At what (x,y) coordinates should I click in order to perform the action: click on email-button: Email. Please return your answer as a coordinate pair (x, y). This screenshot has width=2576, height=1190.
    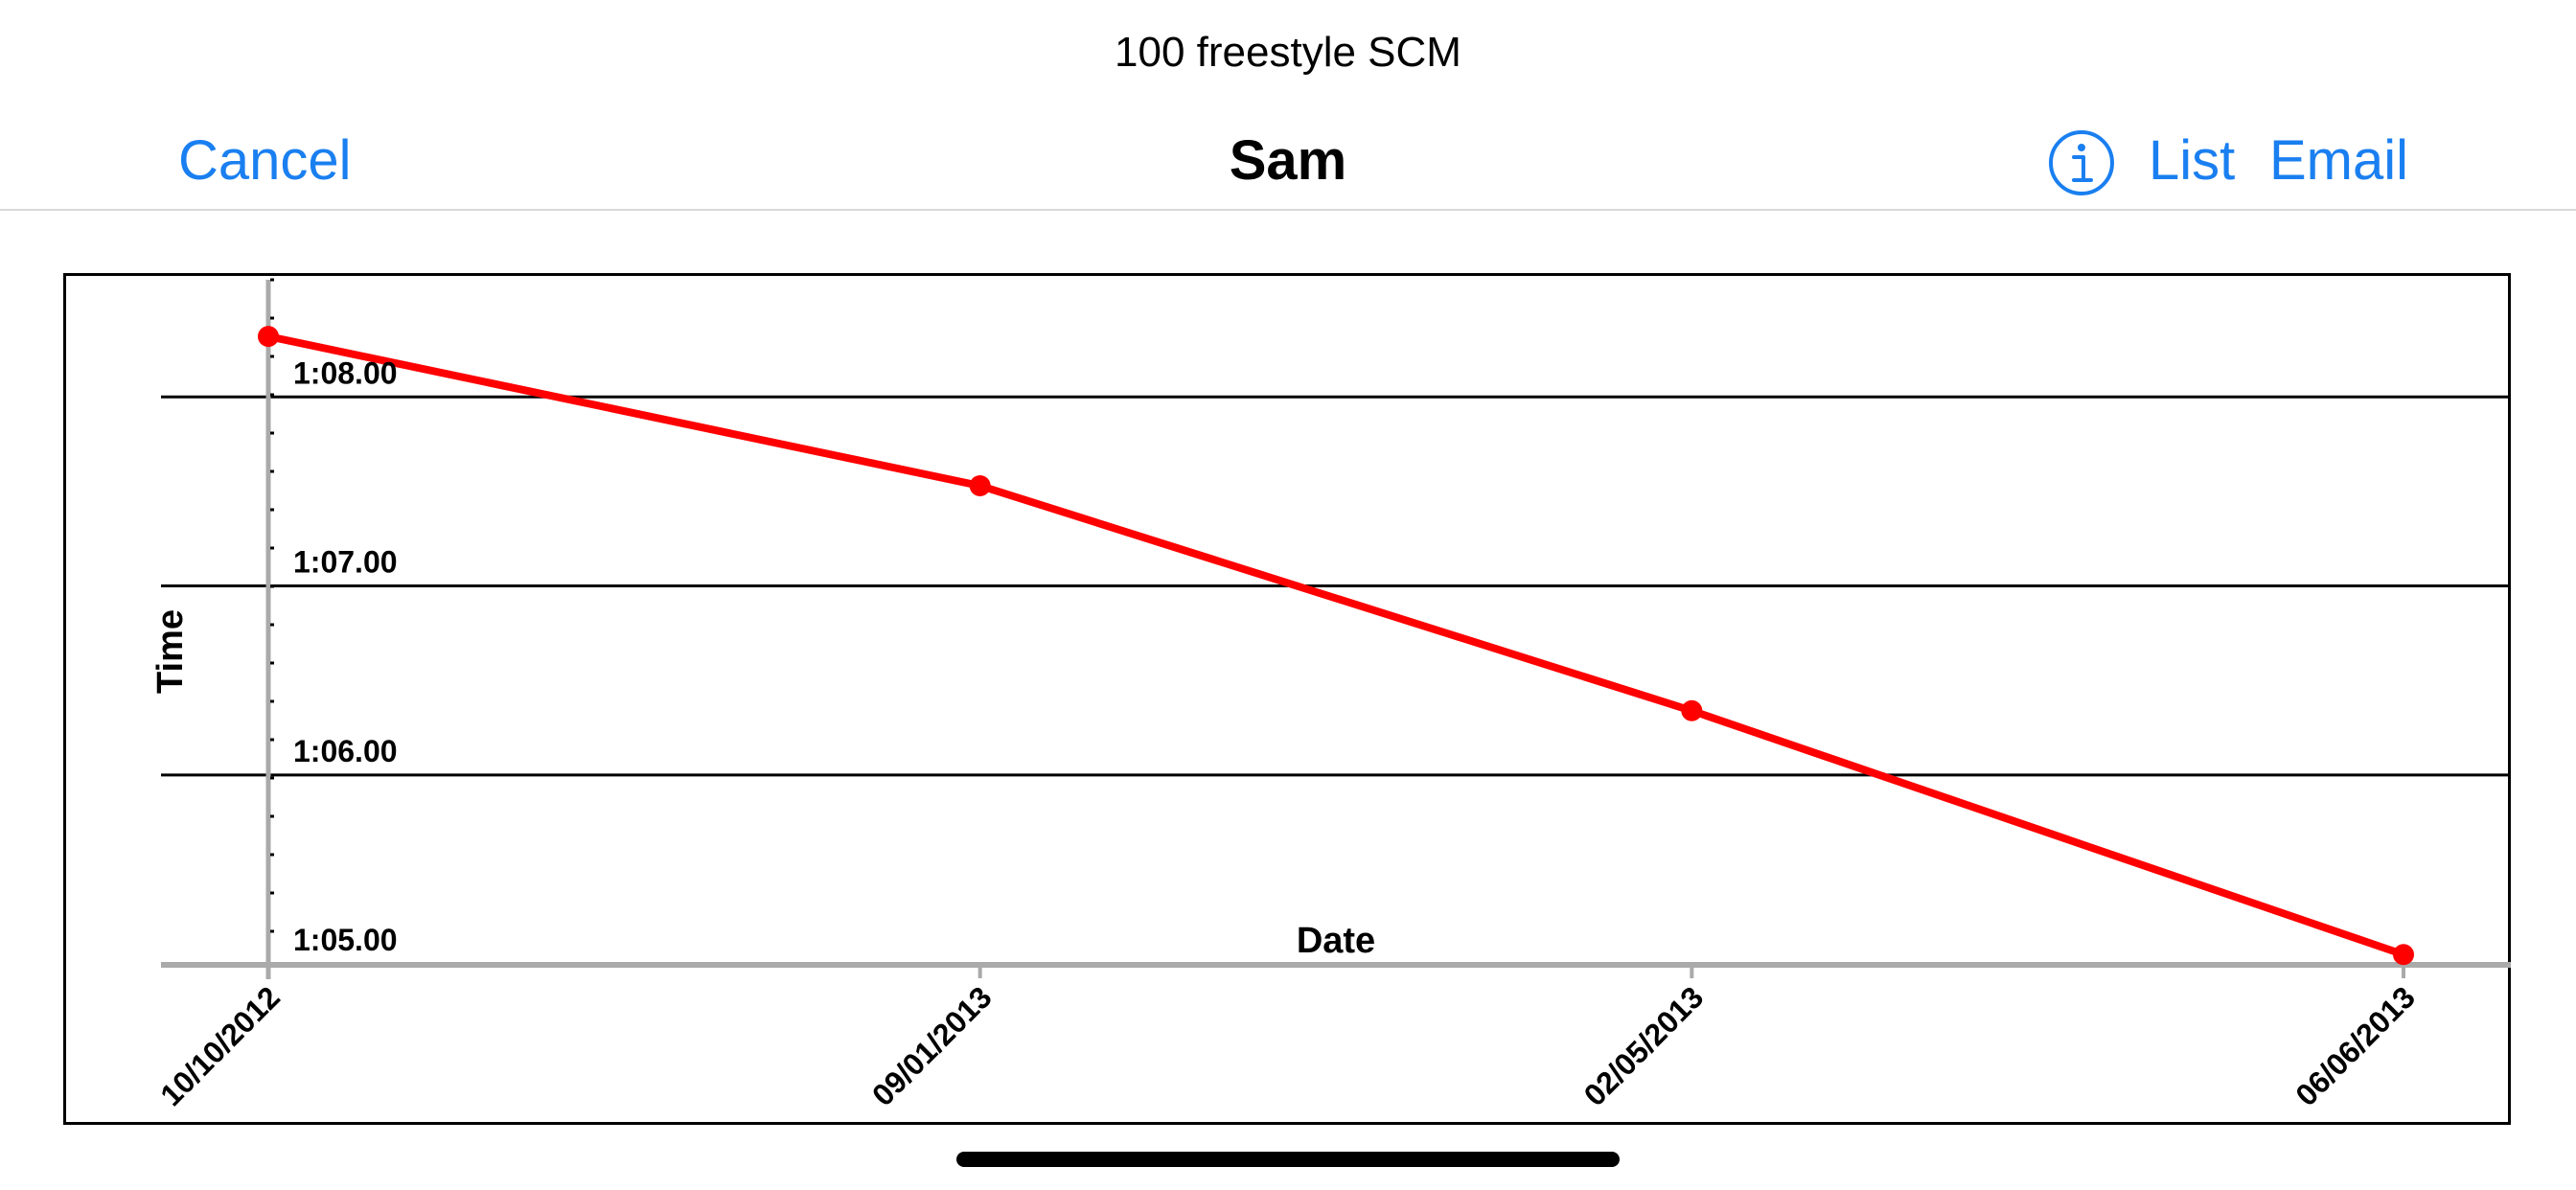
    Looking at the image, I should click on (2339, 160).